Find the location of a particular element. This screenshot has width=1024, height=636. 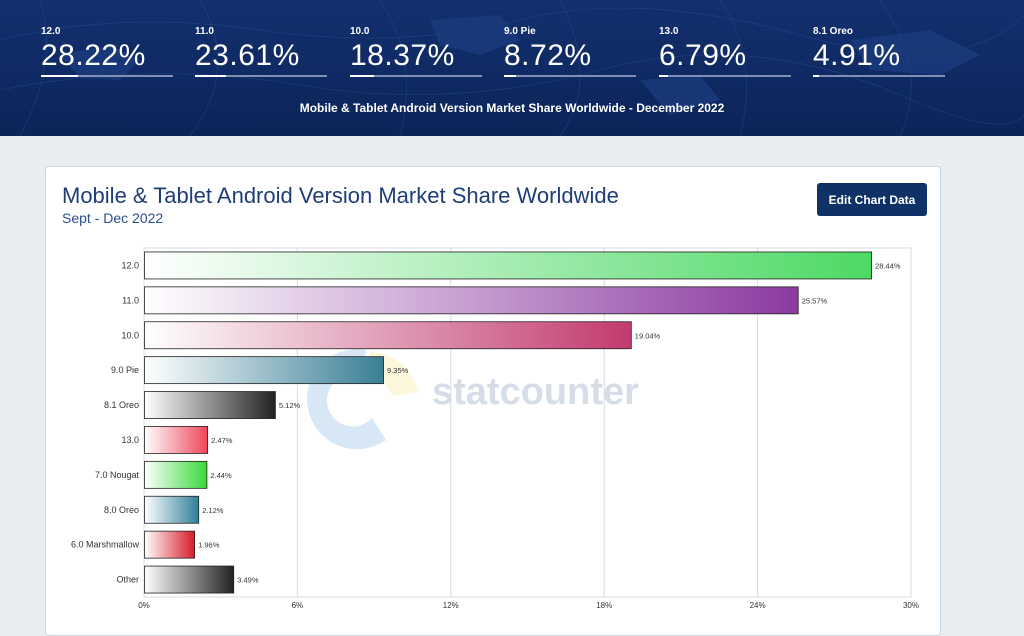

data-label: 28.44% is located at coordinates (888, 265).